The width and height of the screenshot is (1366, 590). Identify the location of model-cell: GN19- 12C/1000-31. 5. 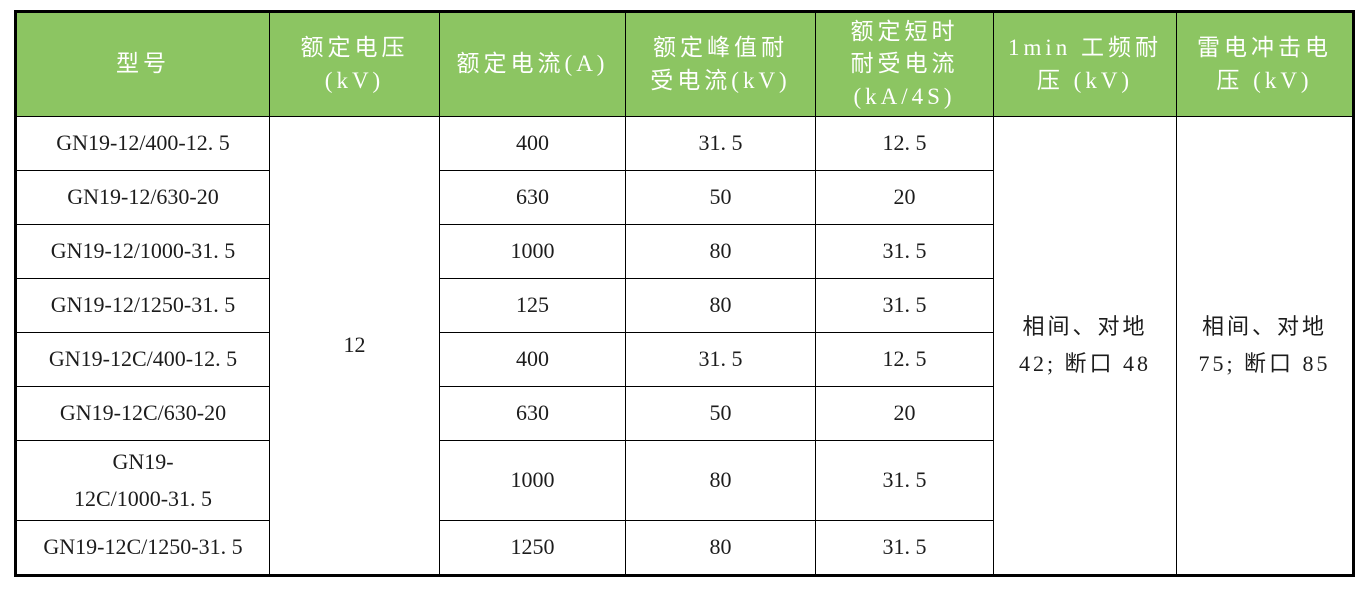
(142, 480).